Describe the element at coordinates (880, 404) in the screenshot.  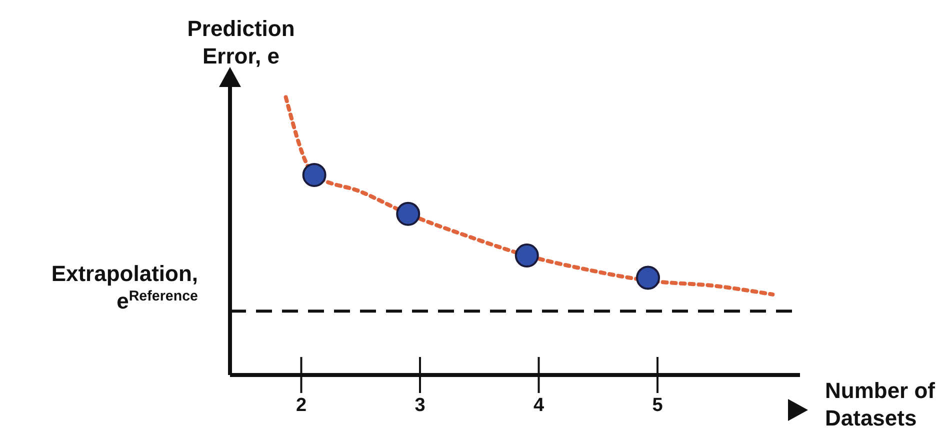
I see `x-axis-title: Number of Datasets` at that location.